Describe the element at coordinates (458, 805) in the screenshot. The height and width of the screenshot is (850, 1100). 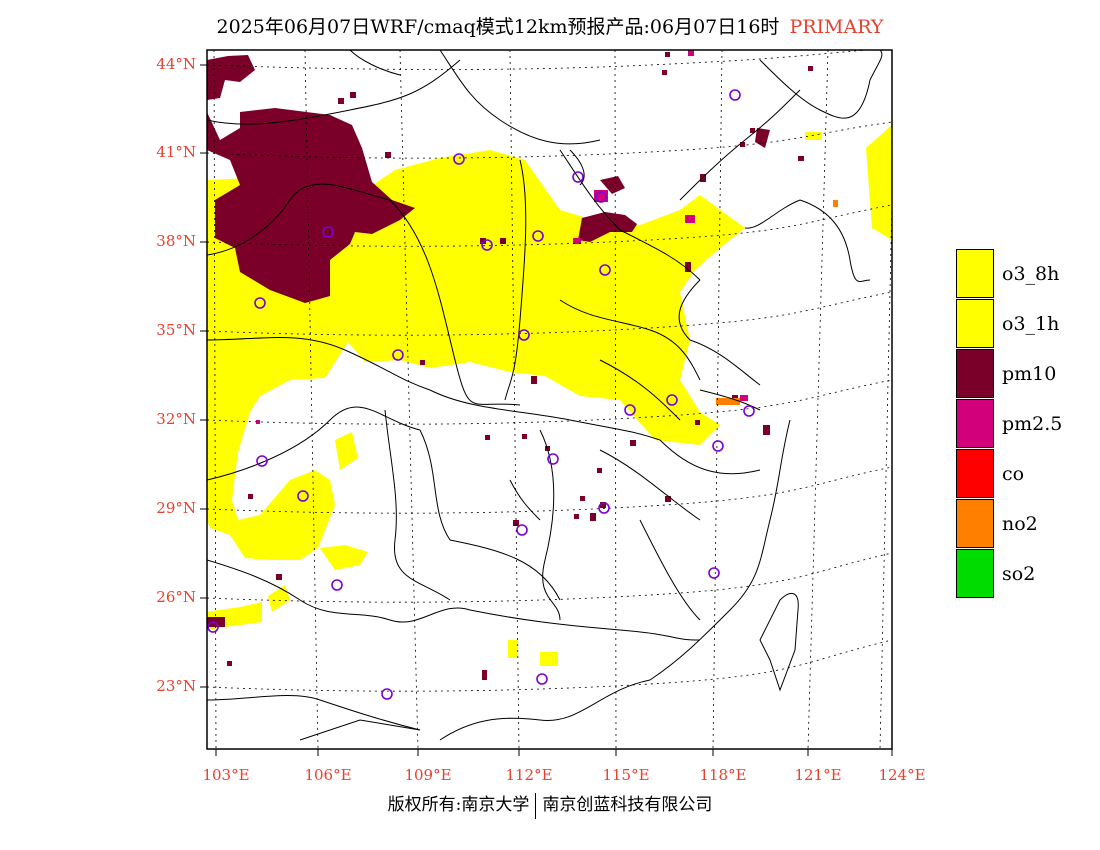
I see `copyright-owner: 版权所有:南京大学` at that location.